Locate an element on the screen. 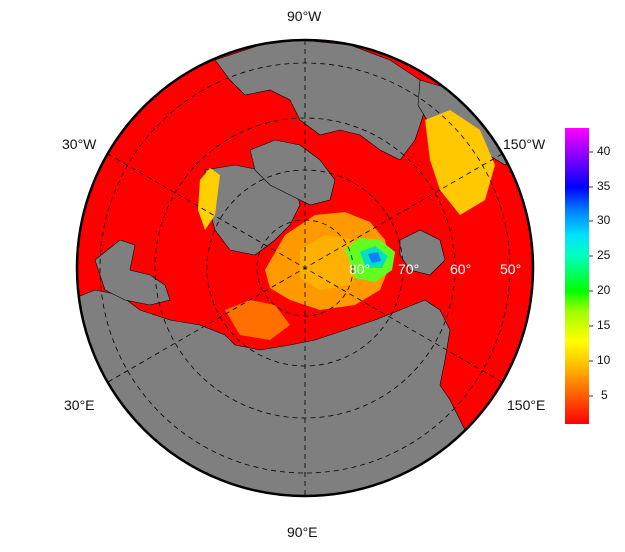  arctic-islands is located at coordinates (292, 172).